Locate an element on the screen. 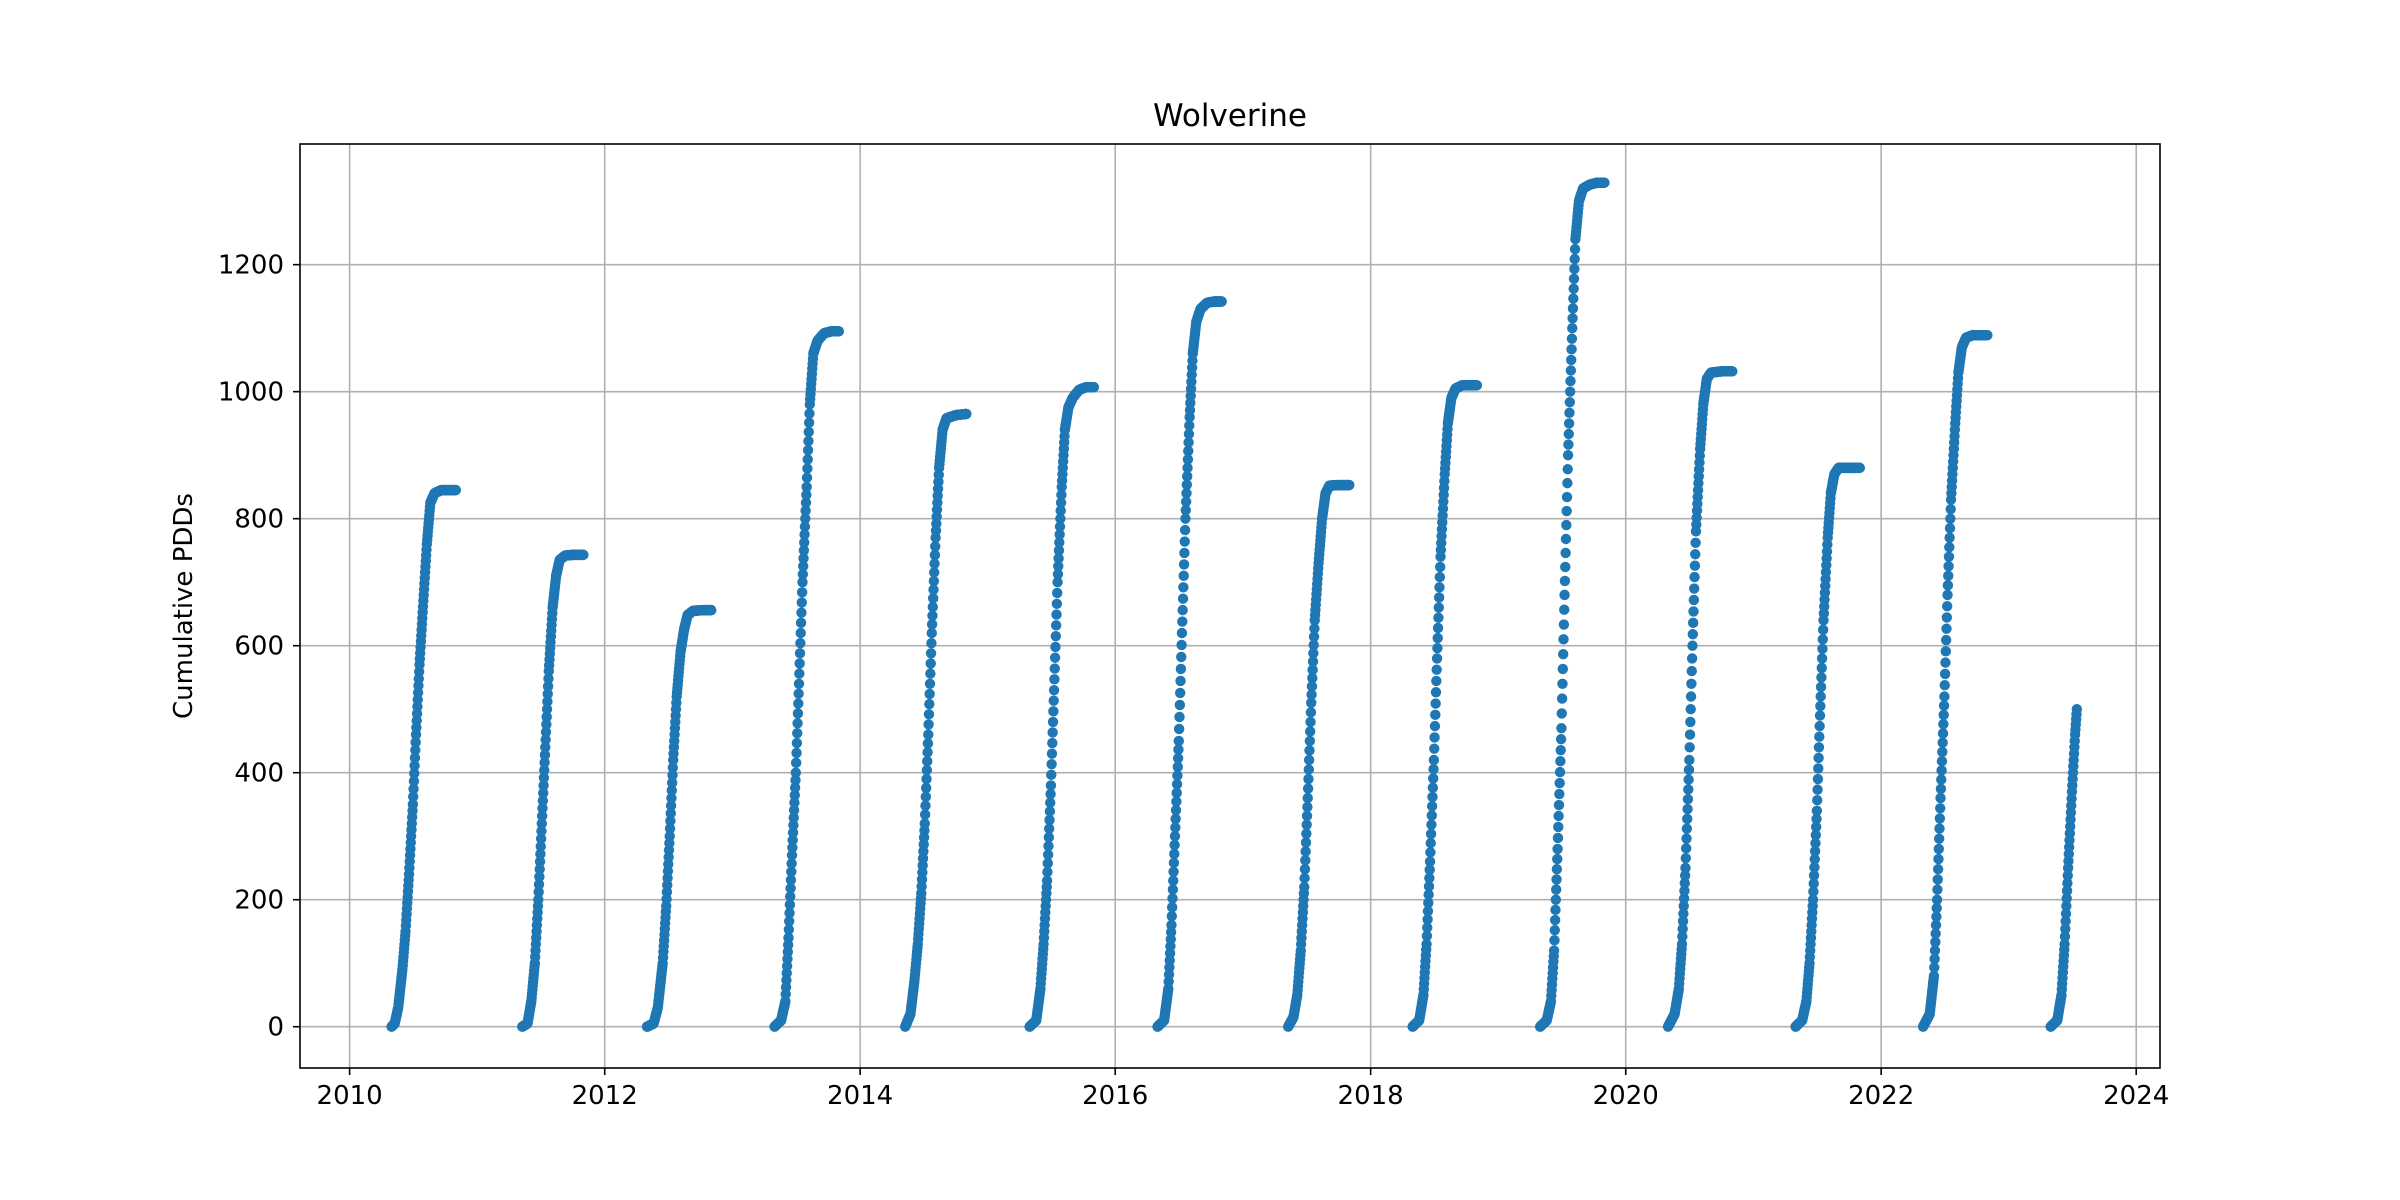 The width and height of the screenshot is (2400, 1200). x-tick-label: 2010 is located at coordinates (350, 1096).